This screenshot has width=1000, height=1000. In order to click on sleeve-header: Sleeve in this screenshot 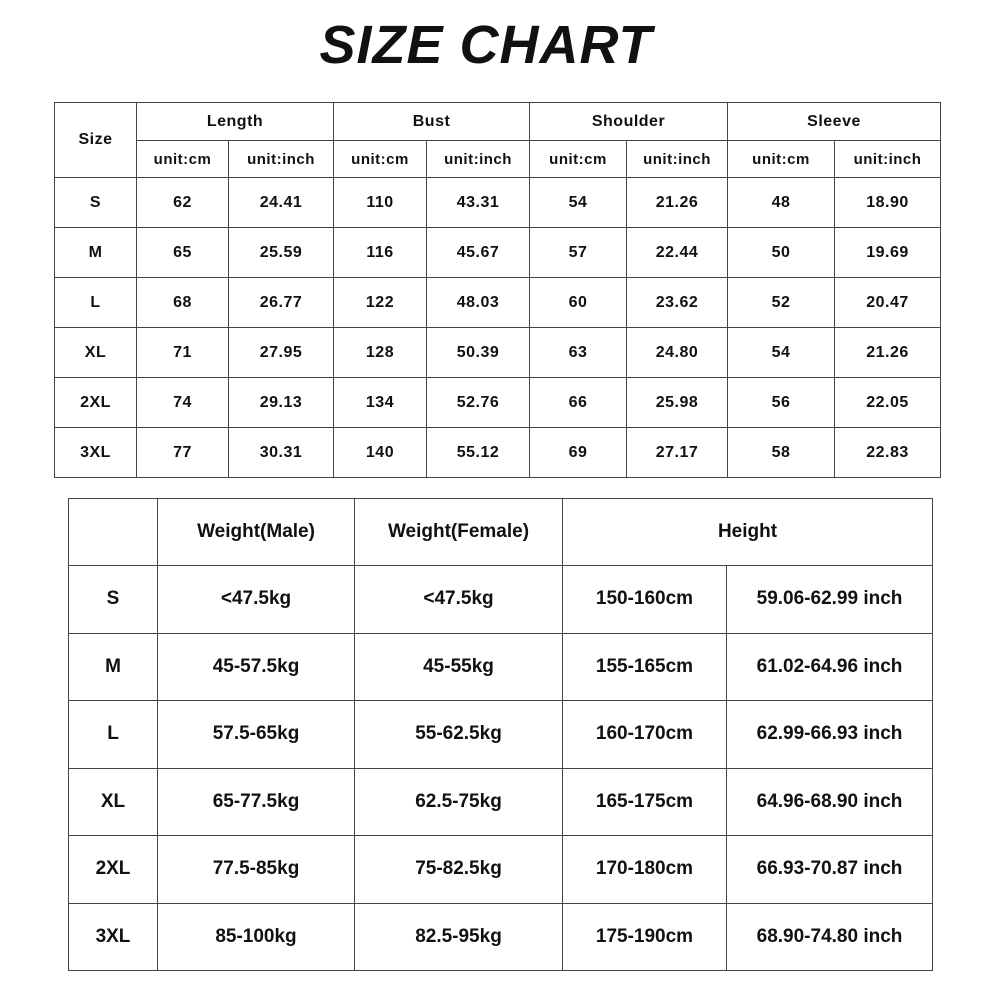, I will do `click(834, 121)`.